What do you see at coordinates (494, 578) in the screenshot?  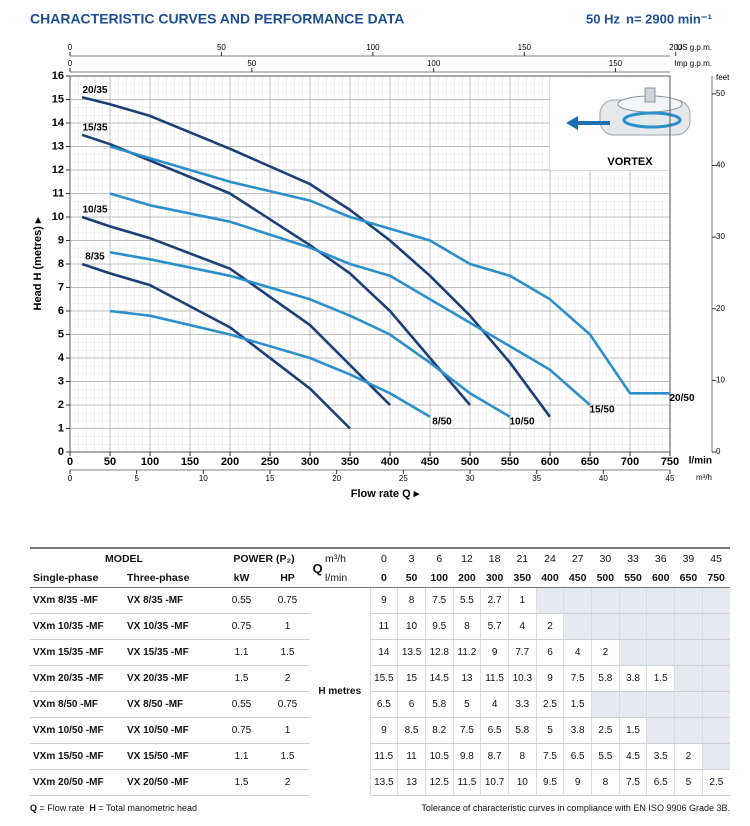 I see `flow-lmin: 300` at bounding box center [494, 578].